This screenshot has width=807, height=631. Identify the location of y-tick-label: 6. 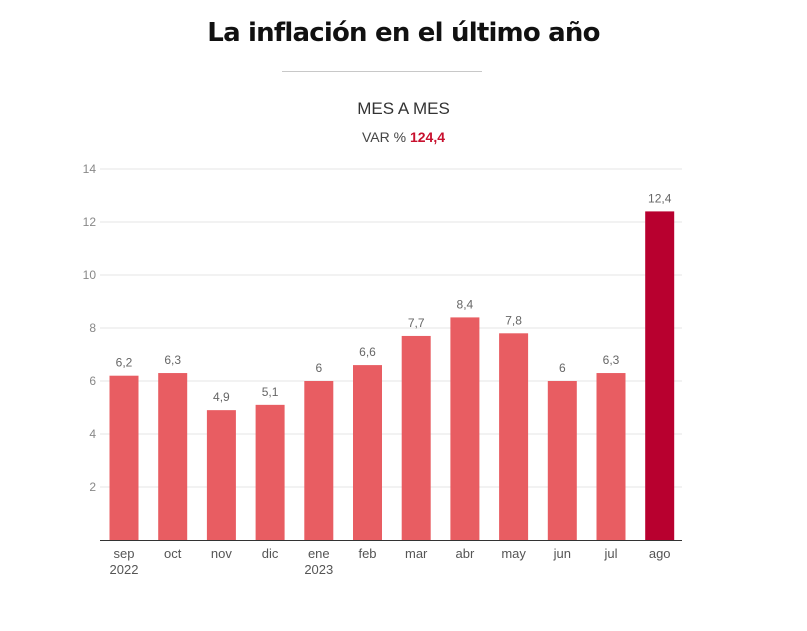
(92, 381).